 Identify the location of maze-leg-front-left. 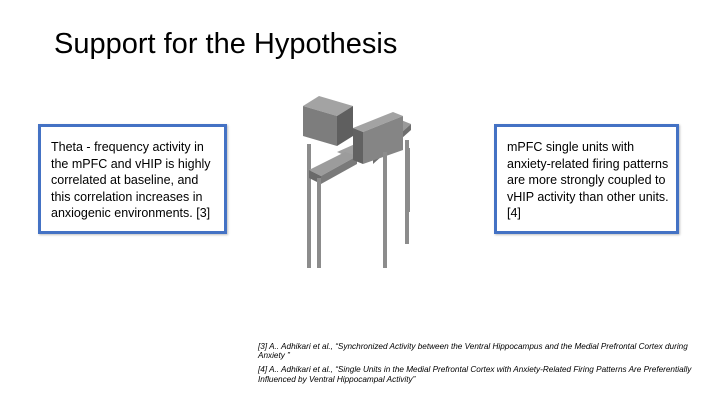
(319, 223).